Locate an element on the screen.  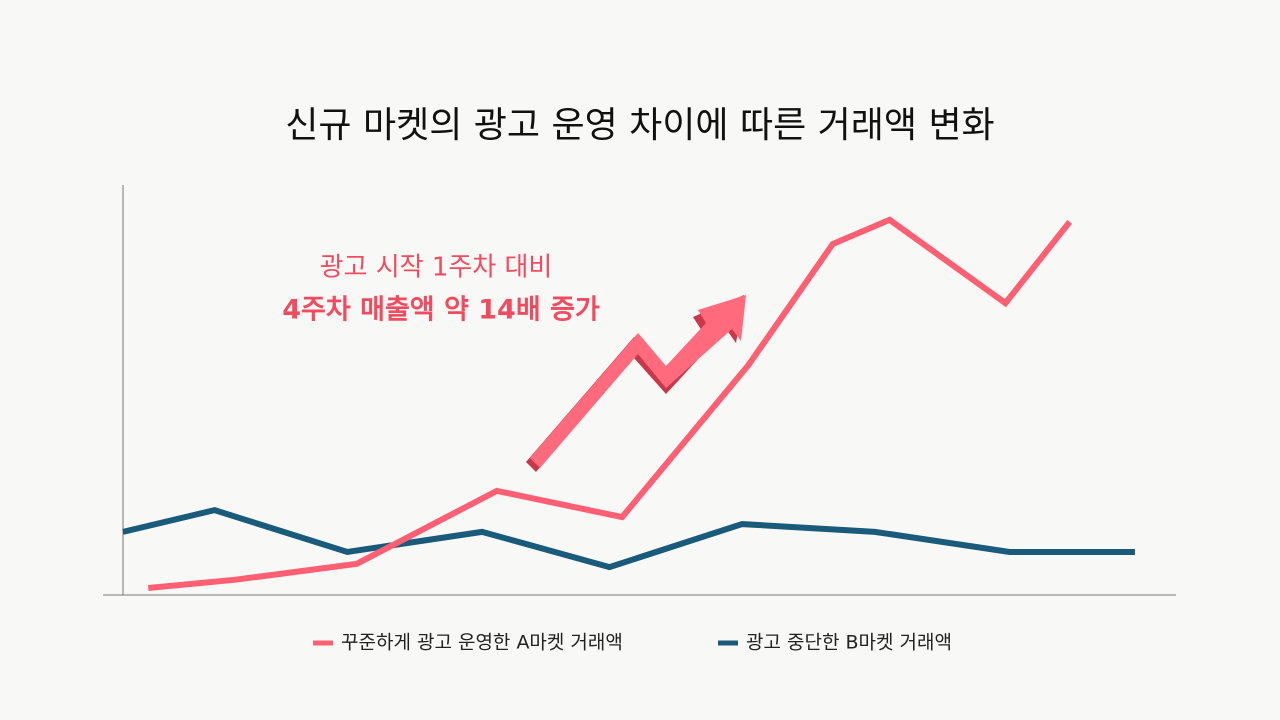
legend-label: 광고 중단한 B마켓 거래액 is located at coordinates (849, 643).